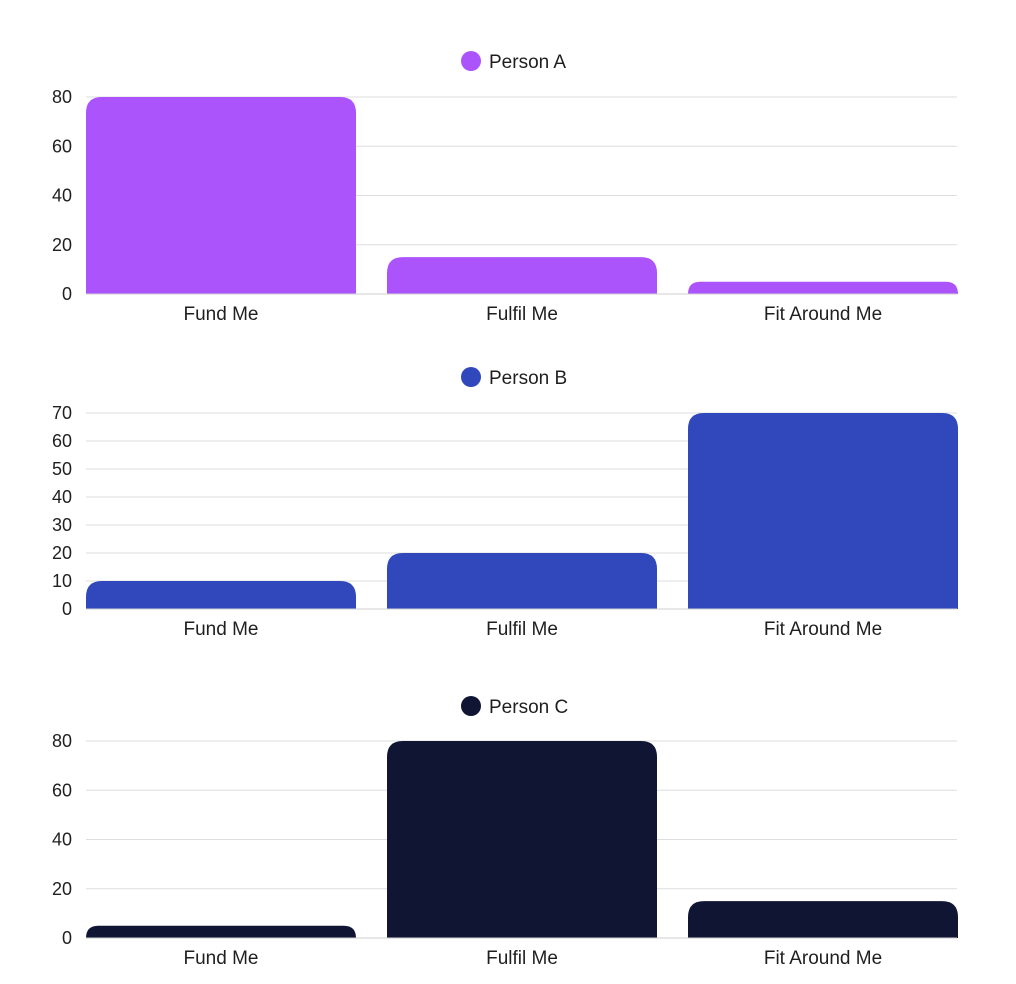 This screenshot has height=984, width=1016. I want to click on y-tick-label: 50, so click(62, 469).